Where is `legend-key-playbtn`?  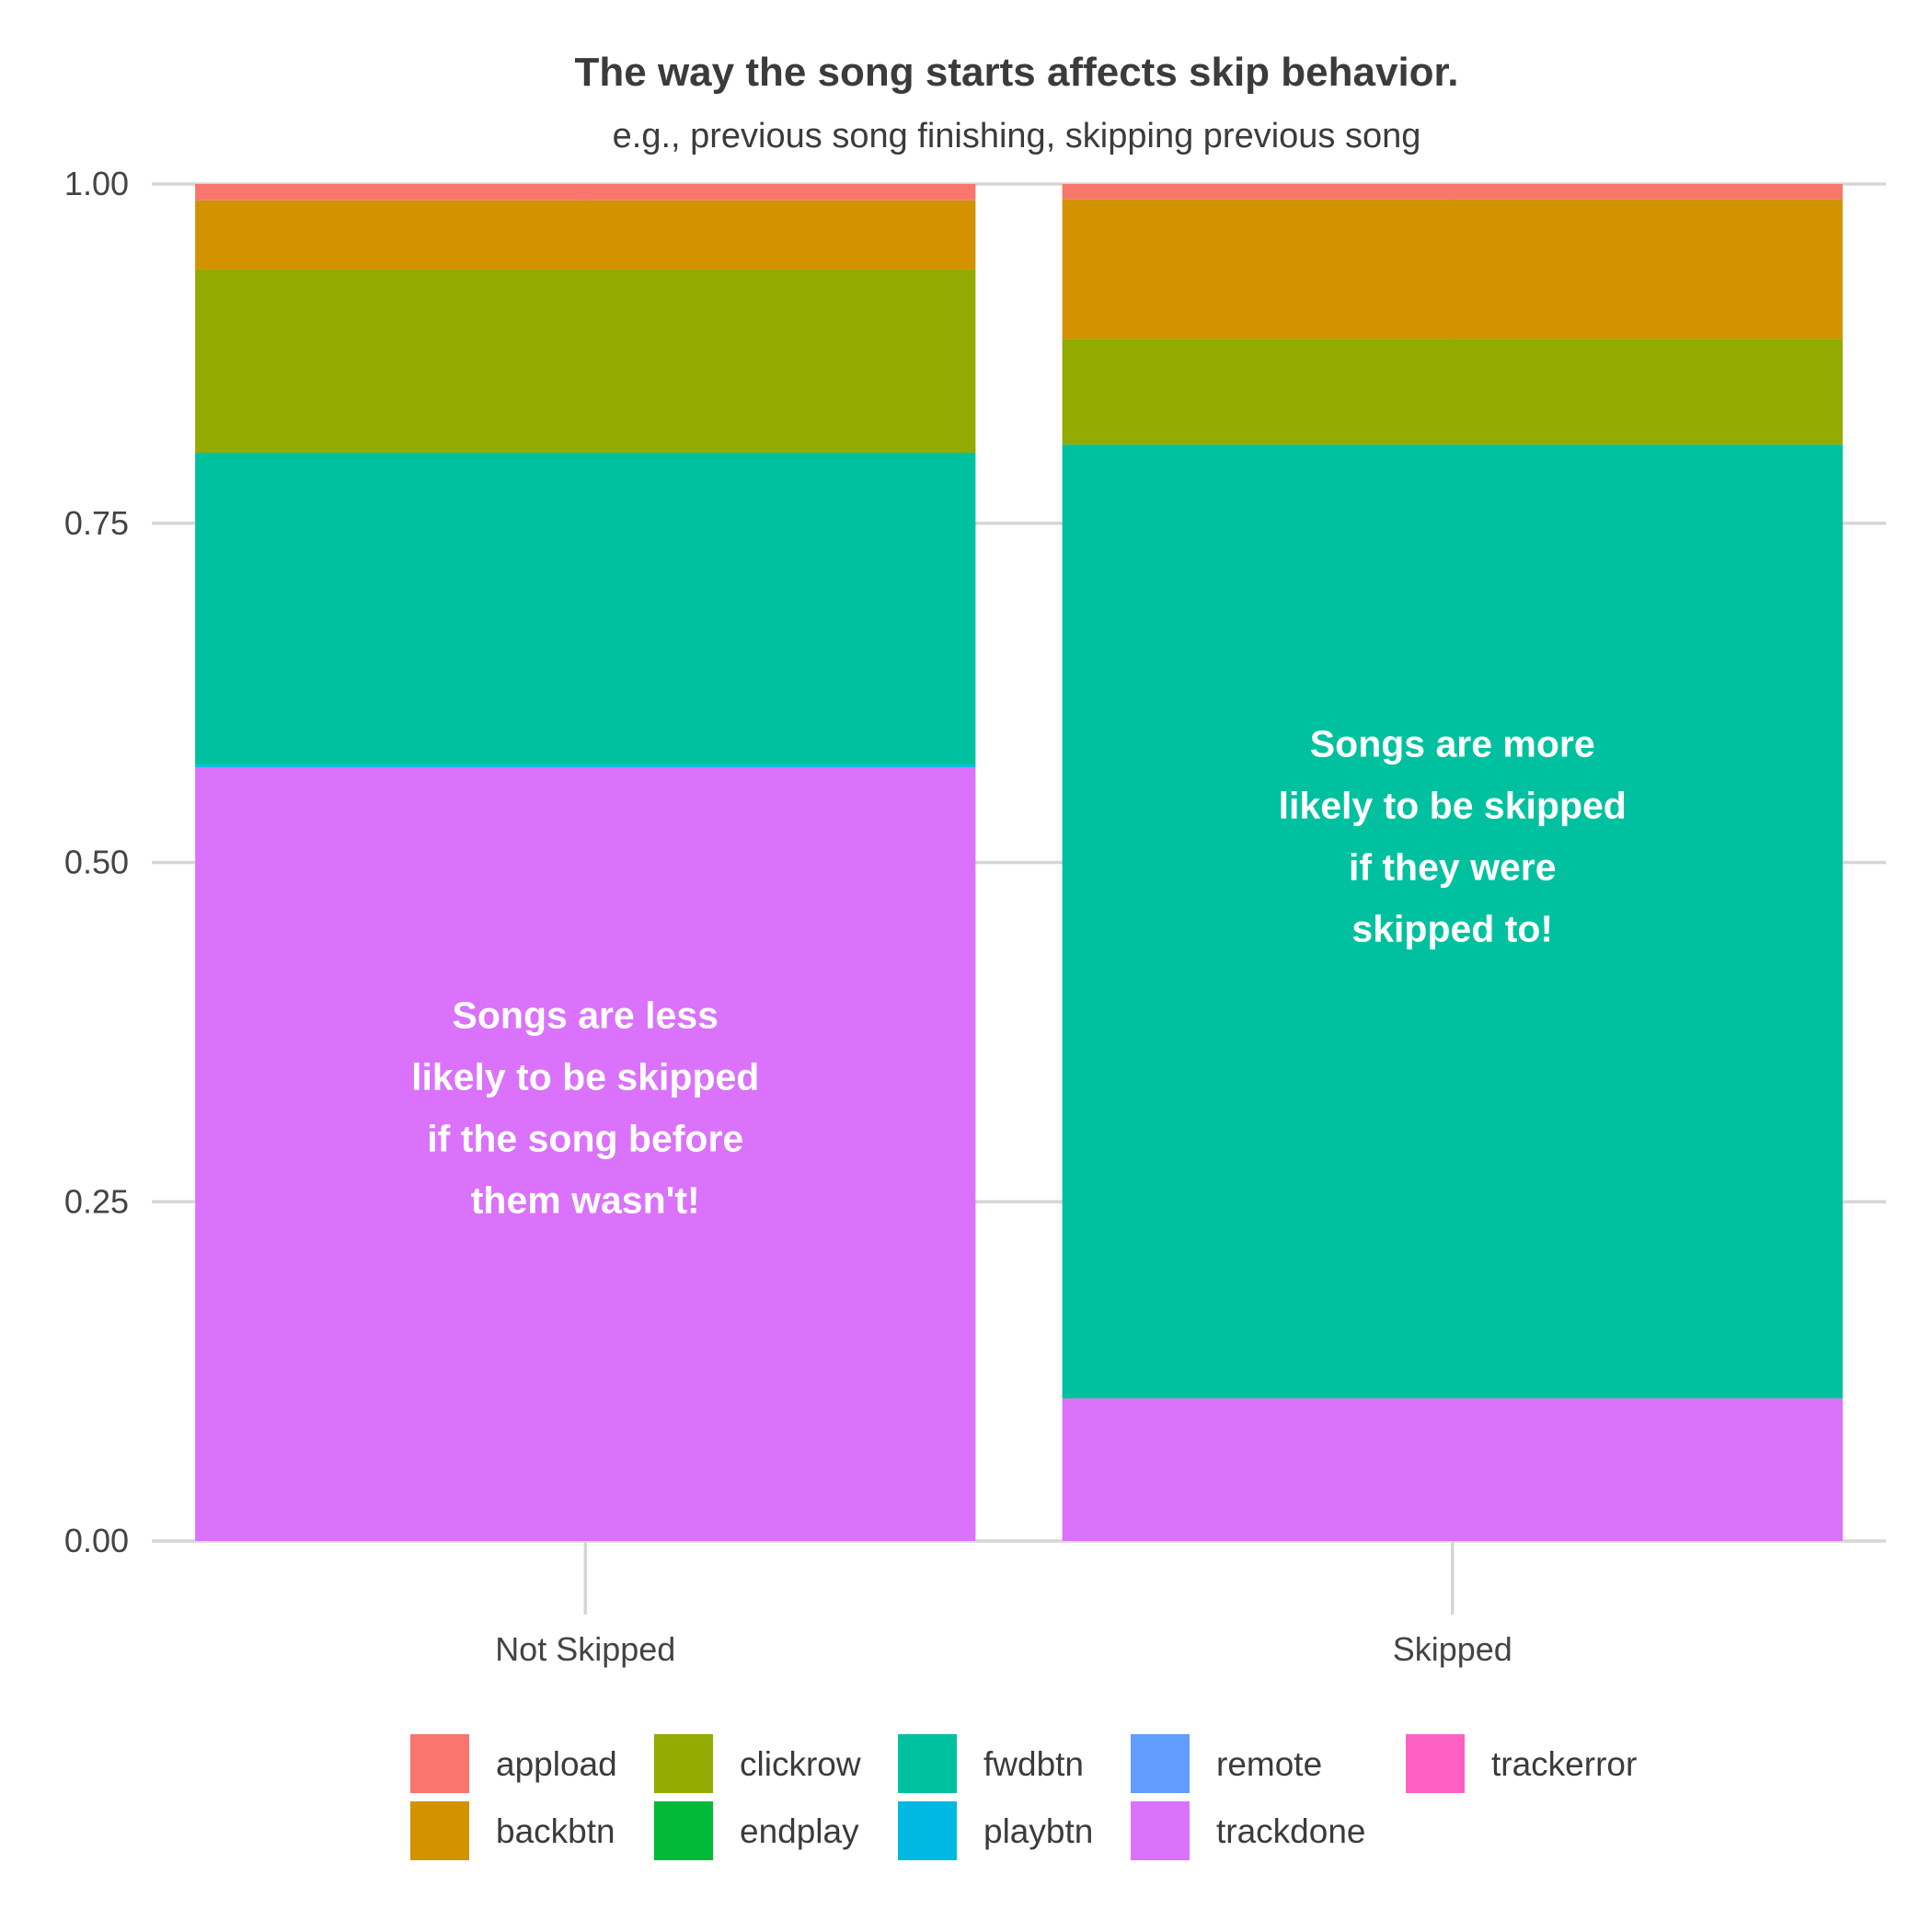
legend-key-playbtn is located at coordinates (927, 1831).